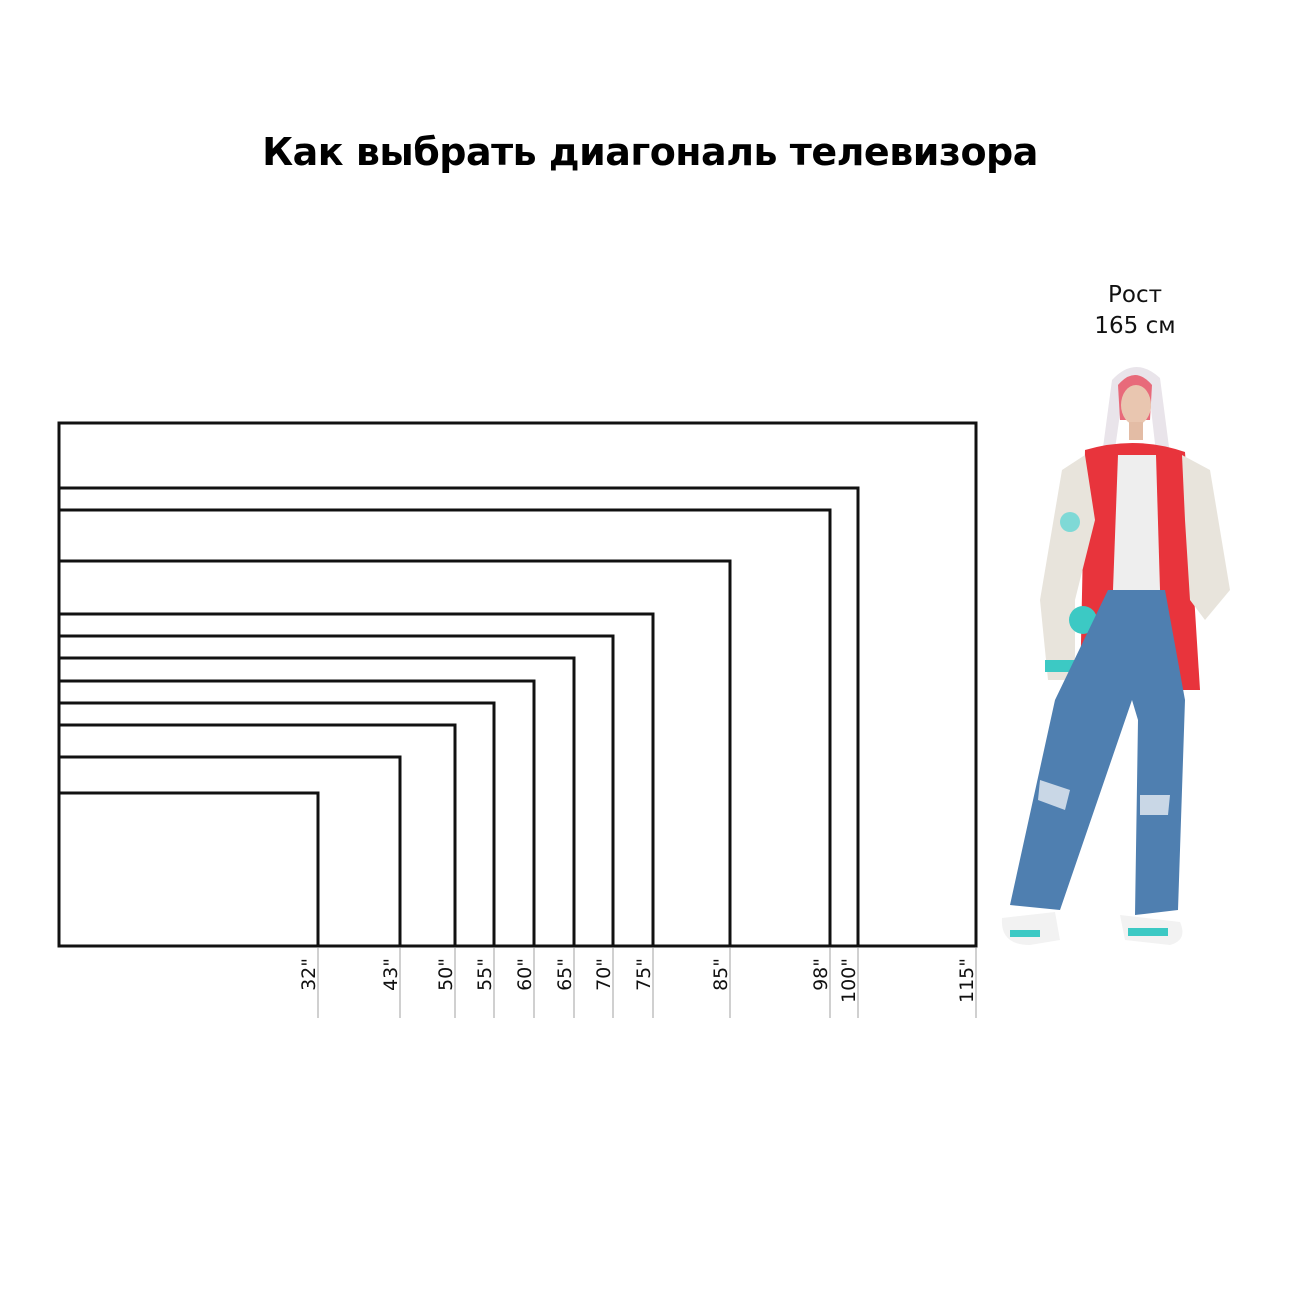  I want to click on page-title: Как выбрать диагональ телевизора, so click(650, 152).